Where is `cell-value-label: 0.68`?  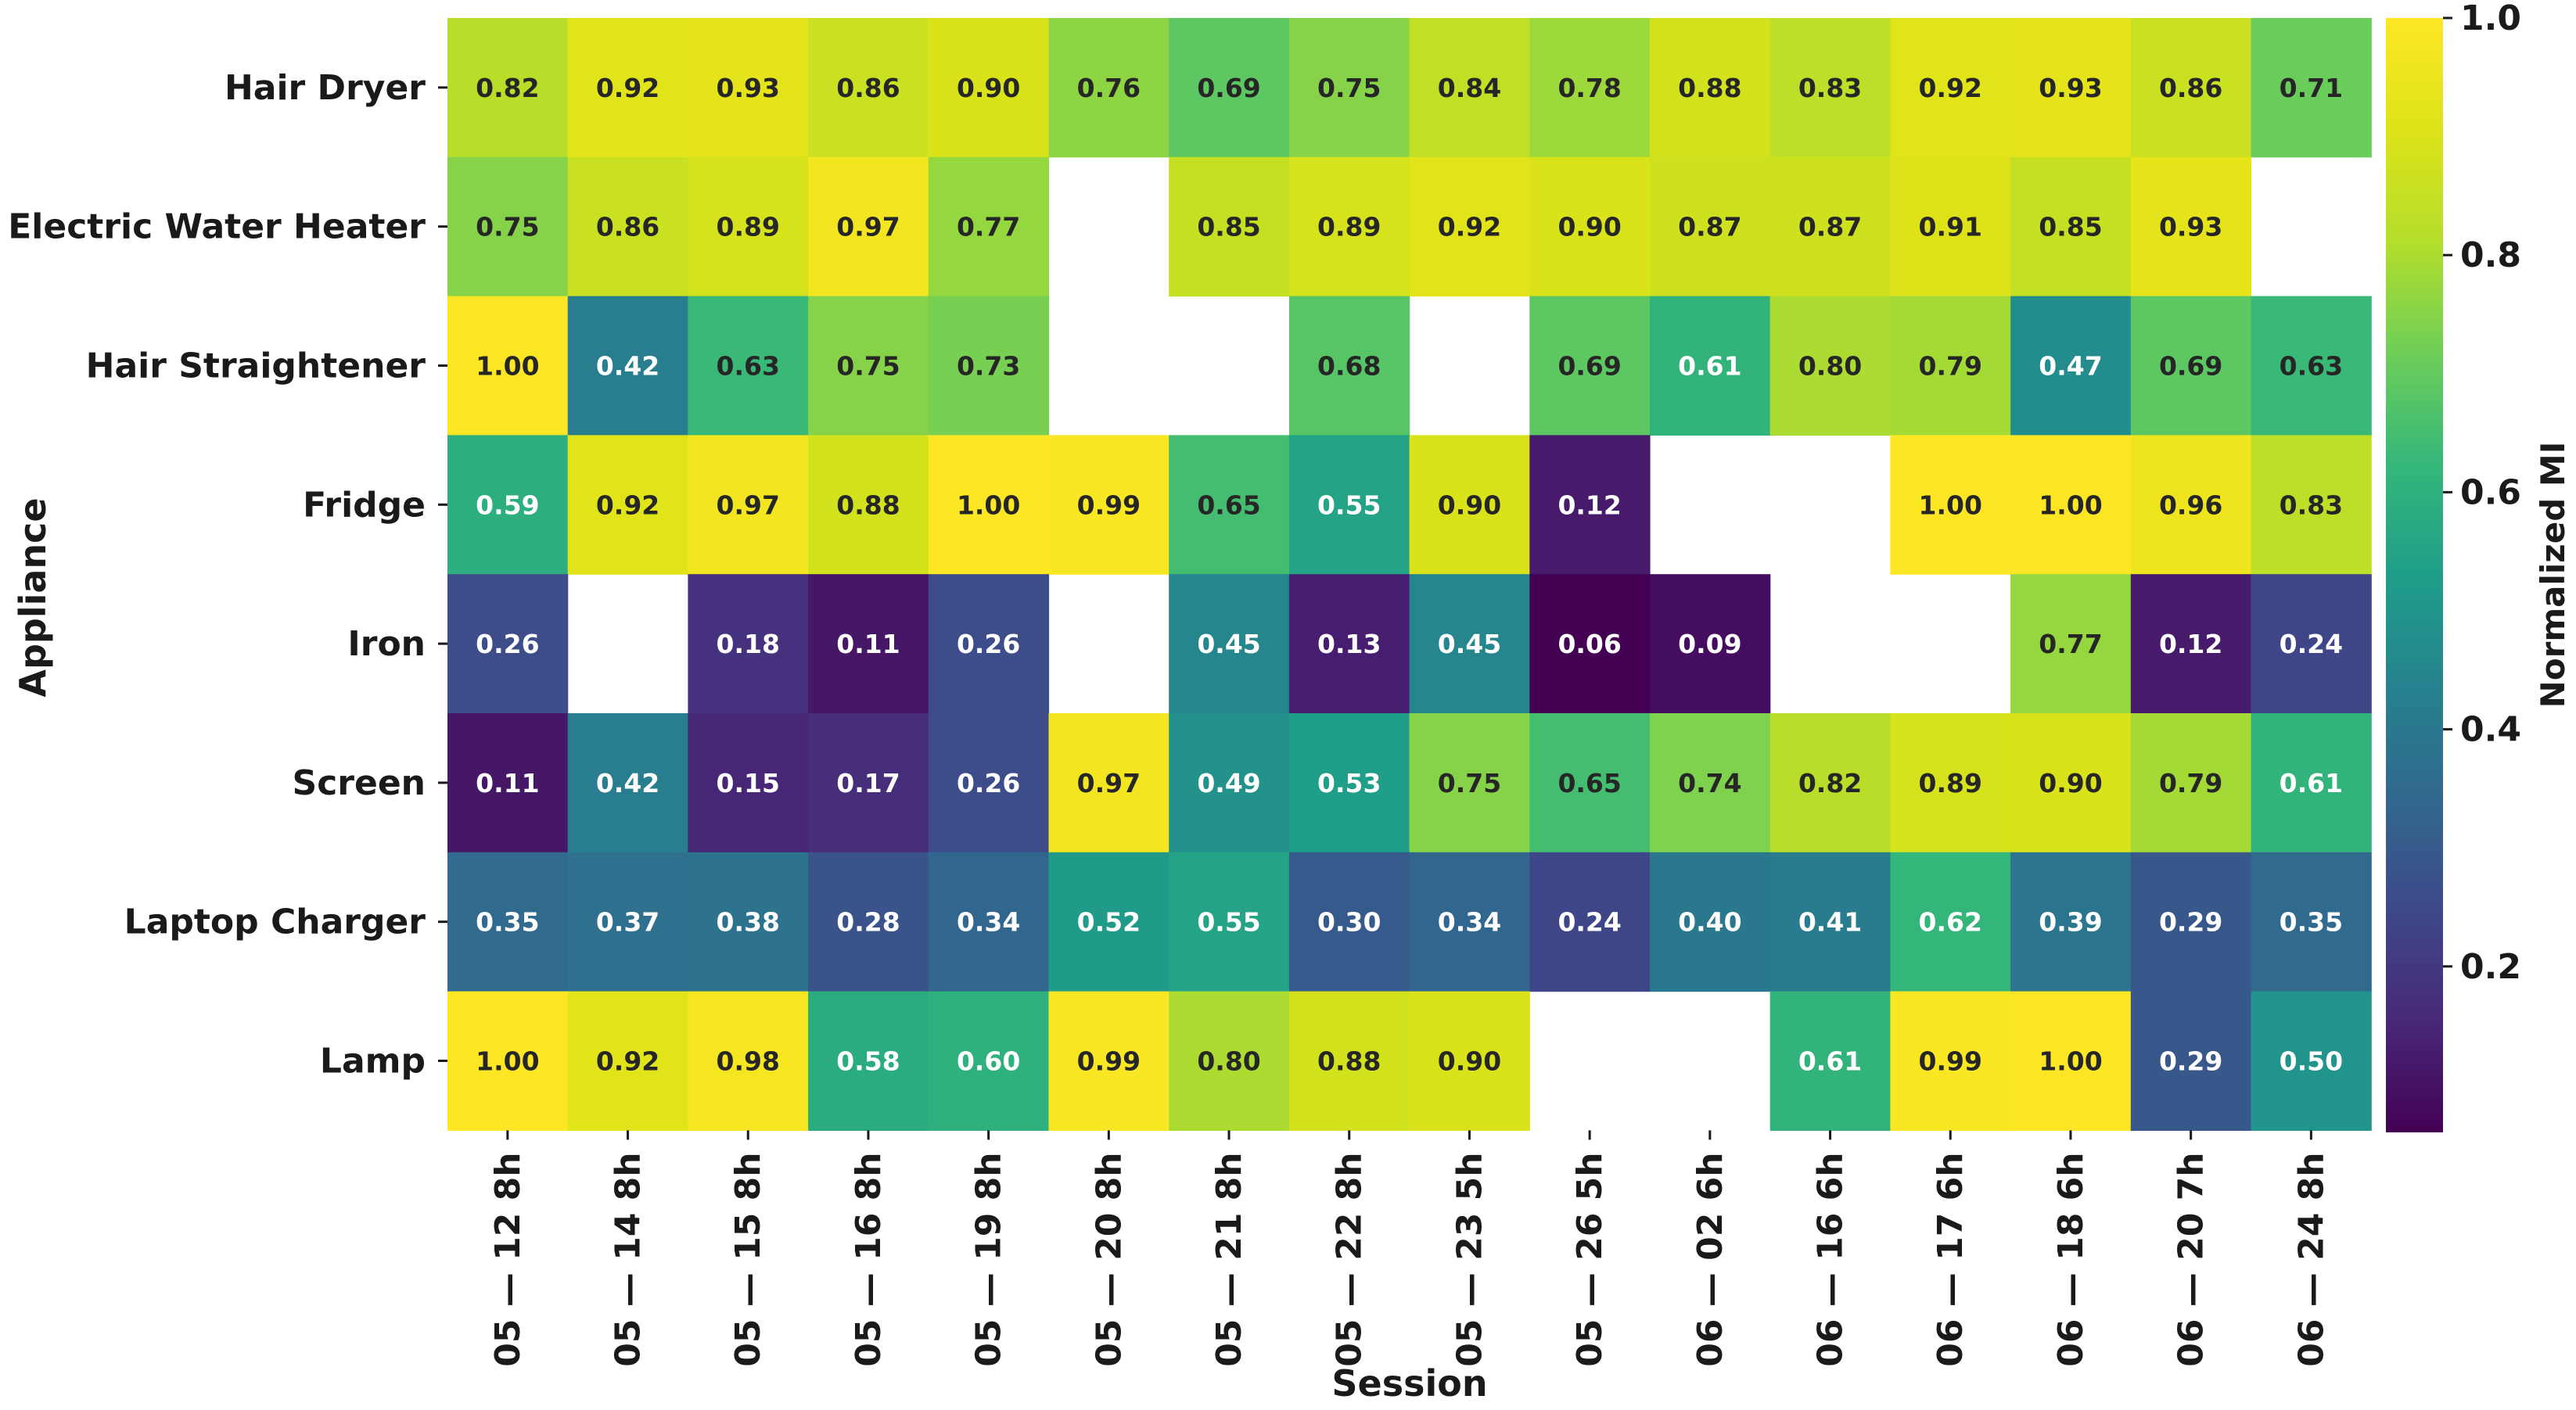 cell-value-label: 0.68 is located at coordinates (1349, 366).